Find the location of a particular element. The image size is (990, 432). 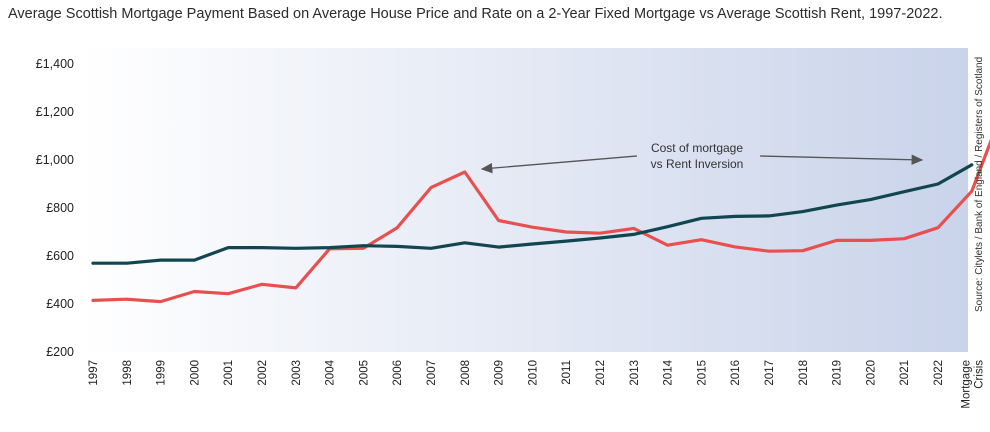

y-tick-label: £800 is located at coordinates (60, 208).